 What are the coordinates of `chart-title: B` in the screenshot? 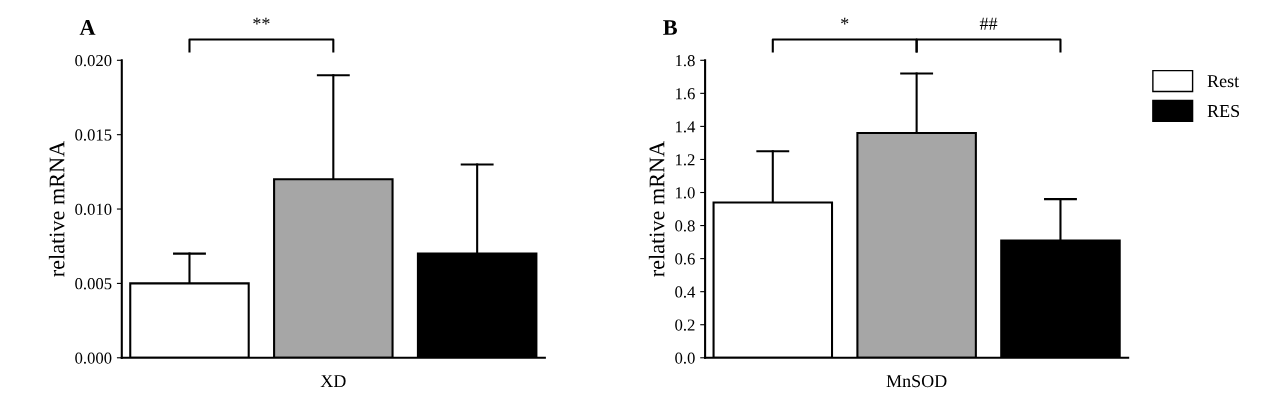 It's located at (670, 27).